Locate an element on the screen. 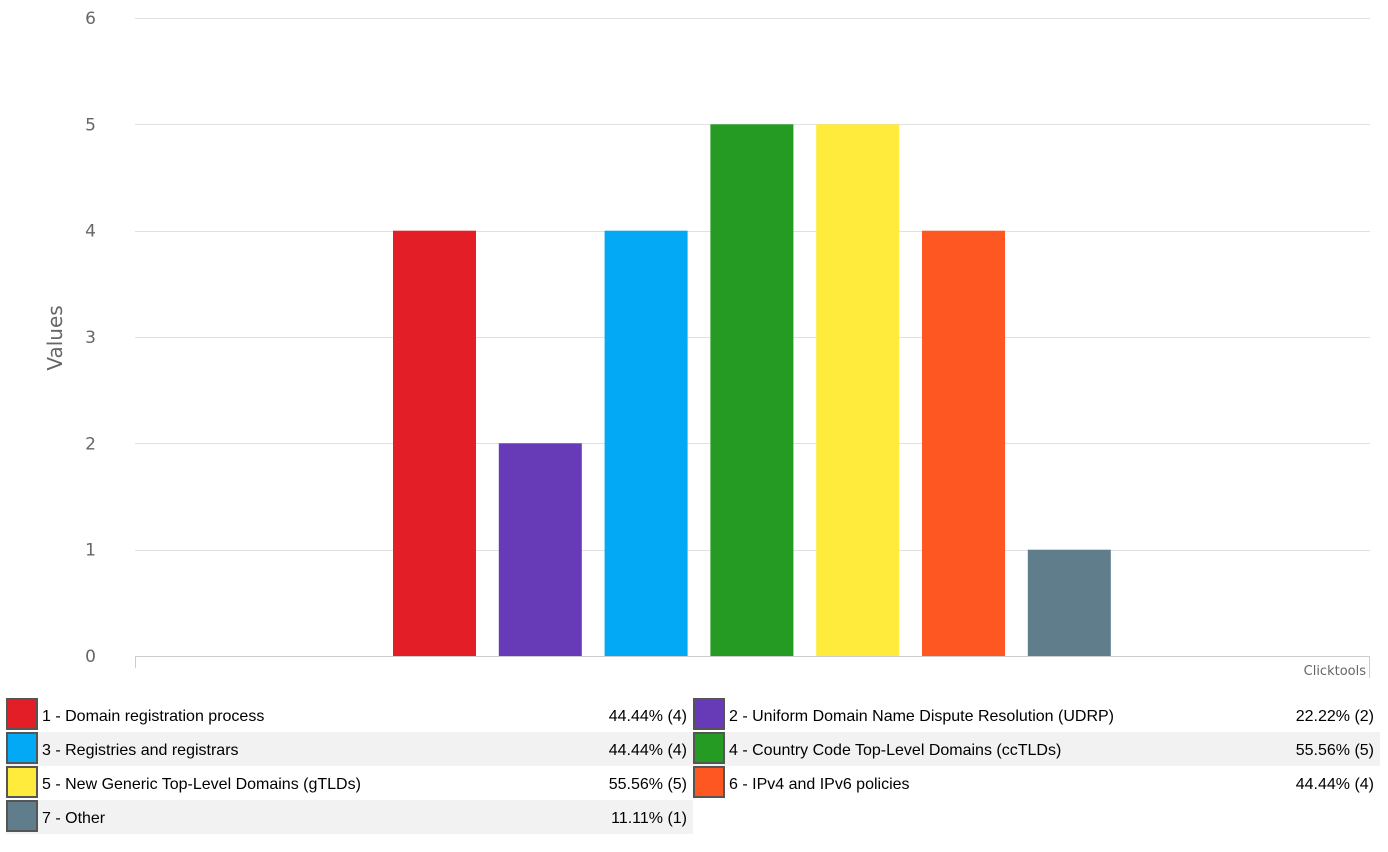  y-tick-label: 2 is located at coordinates (90, 444).